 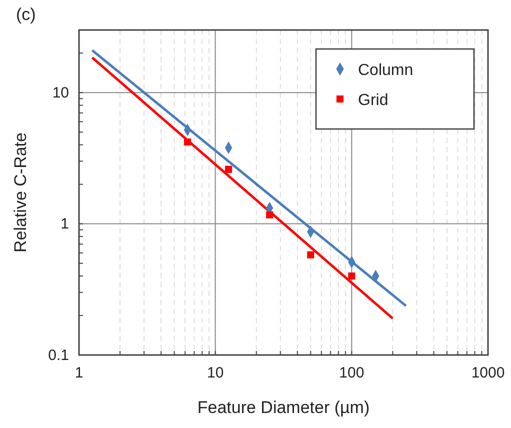 I want to click on x-tick-label: 100, so click(x=351, y=373).